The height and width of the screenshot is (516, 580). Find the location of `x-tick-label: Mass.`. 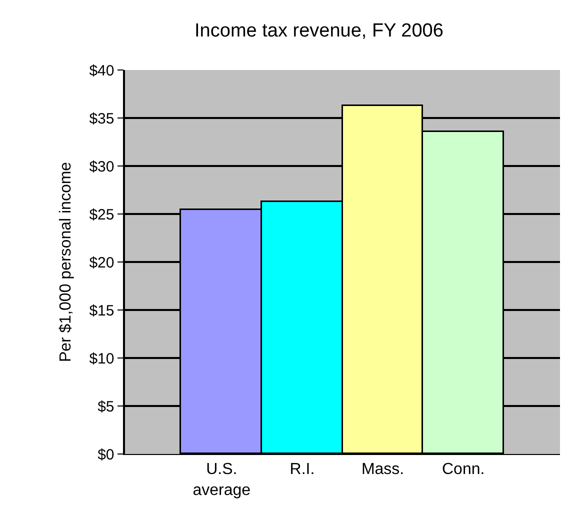

x-tick-label: Mass. is located at coordinates (382, 469).